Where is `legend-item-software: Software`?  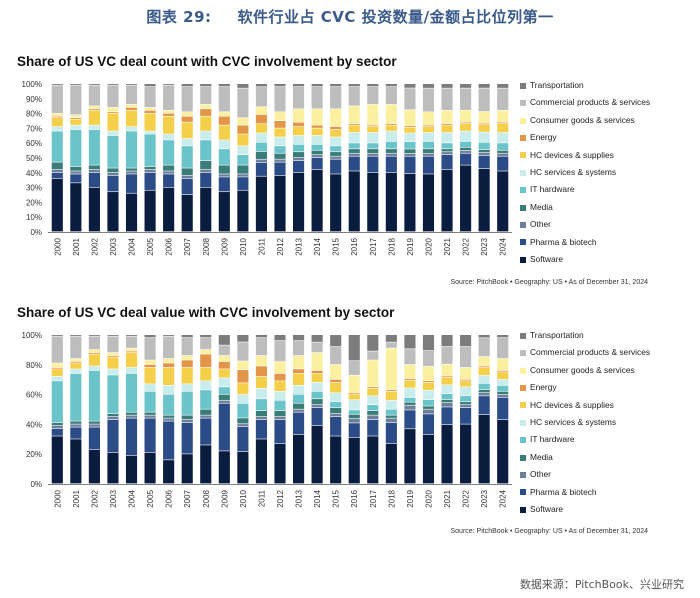 legend-item-software: Software is located at coordinates (541, 510).